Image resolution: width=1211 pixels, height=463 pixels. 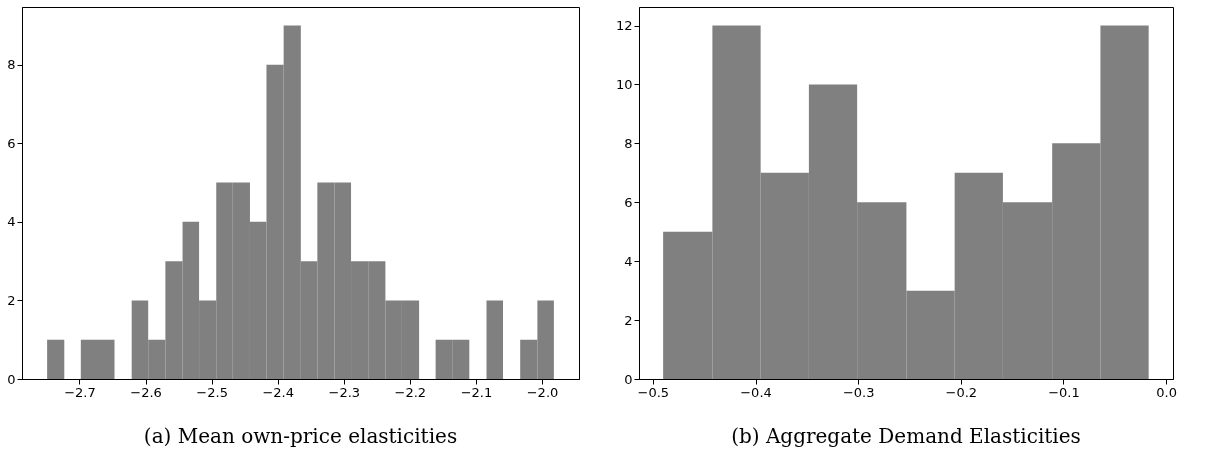 I want to click on x-tick-label: −2.2, so click(x=410, y=392).